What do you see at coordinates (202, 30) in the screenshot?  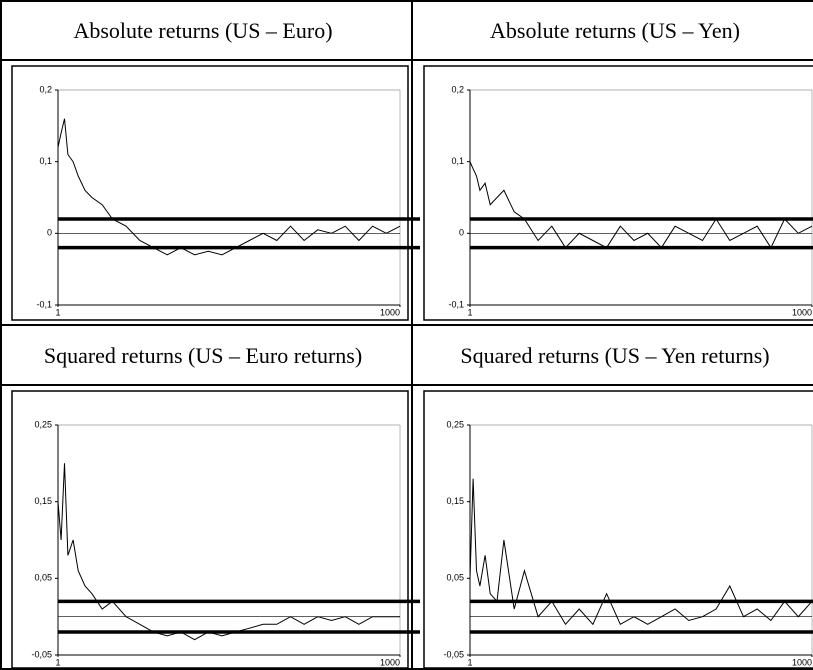 I see `panel-title: Absolute returns (US – Euro)` at bounding box center [202, 30].